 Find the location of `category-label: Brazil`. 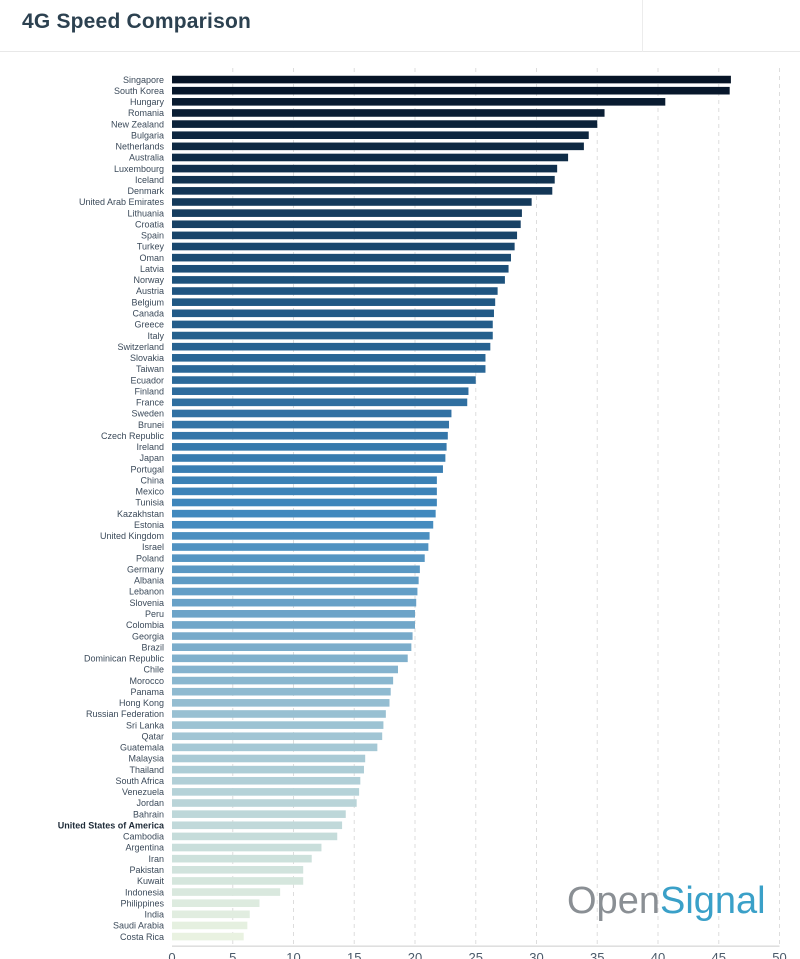

category-label: Brazil is located at coordinates (152, 647).